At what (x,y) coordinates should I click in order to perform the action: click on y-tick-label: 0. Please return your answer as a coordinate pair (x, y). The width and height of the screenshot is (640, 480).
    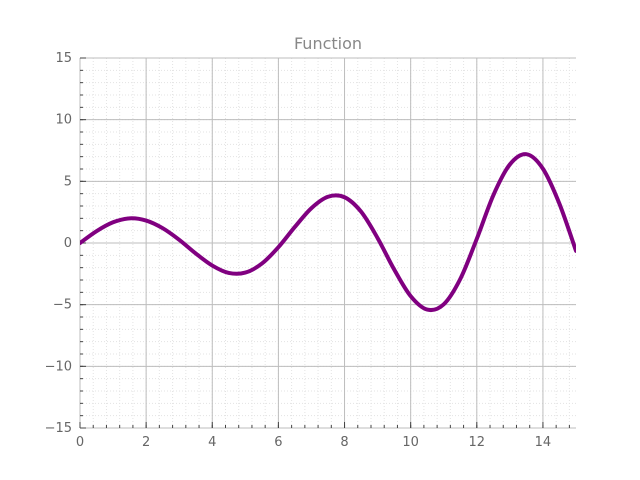
    Looking at the image, I should click on (68, 243).